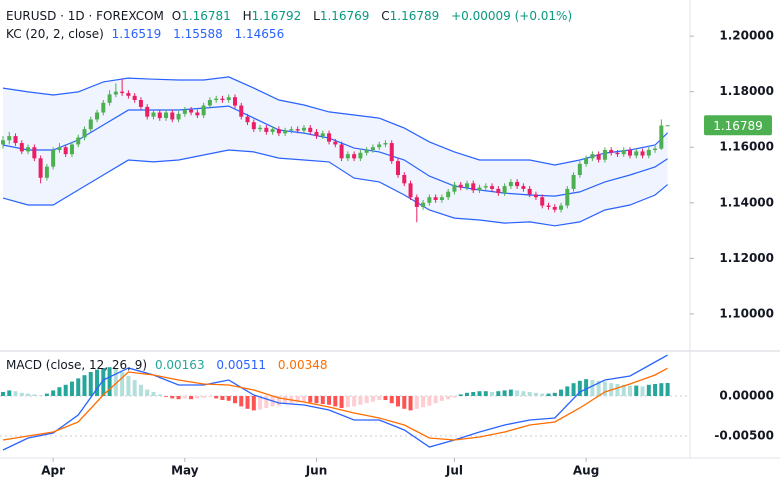  I want to click on y-tick-label: 1.18000, so click(746, 91).